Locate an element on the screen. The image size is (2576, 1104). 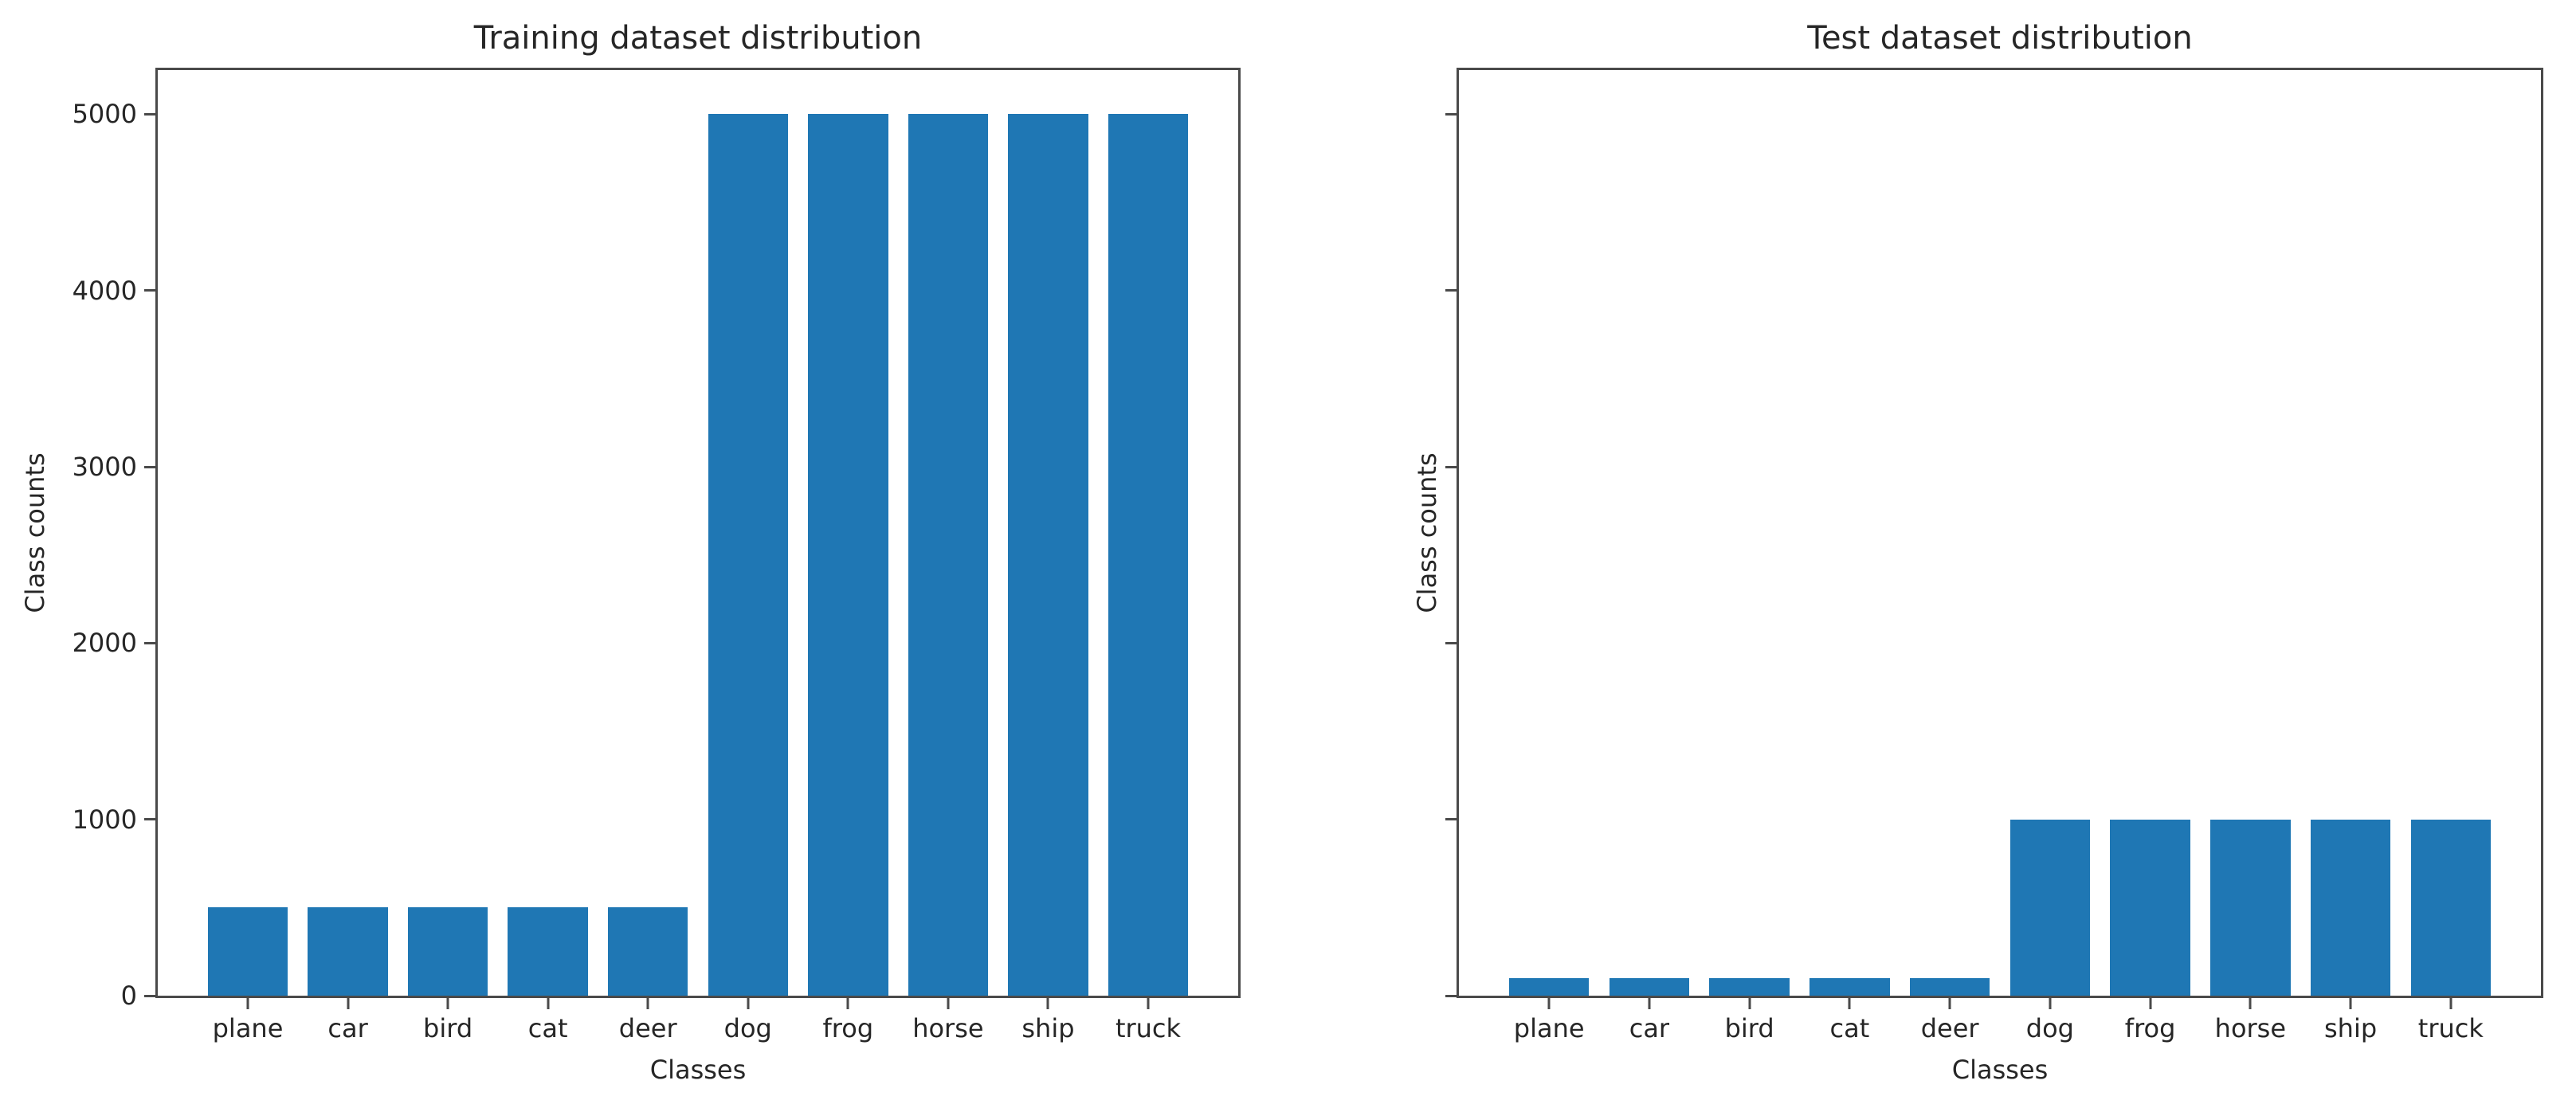
y-tick-label: 4000 is located at coordinates (104, 290).